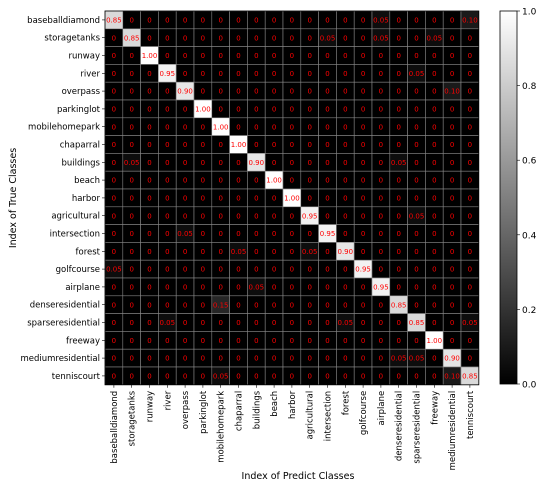  Describe the element at coordinates (63, 21) in the screenshot. I see `y-tick-label: baseballdiamond` at that location.